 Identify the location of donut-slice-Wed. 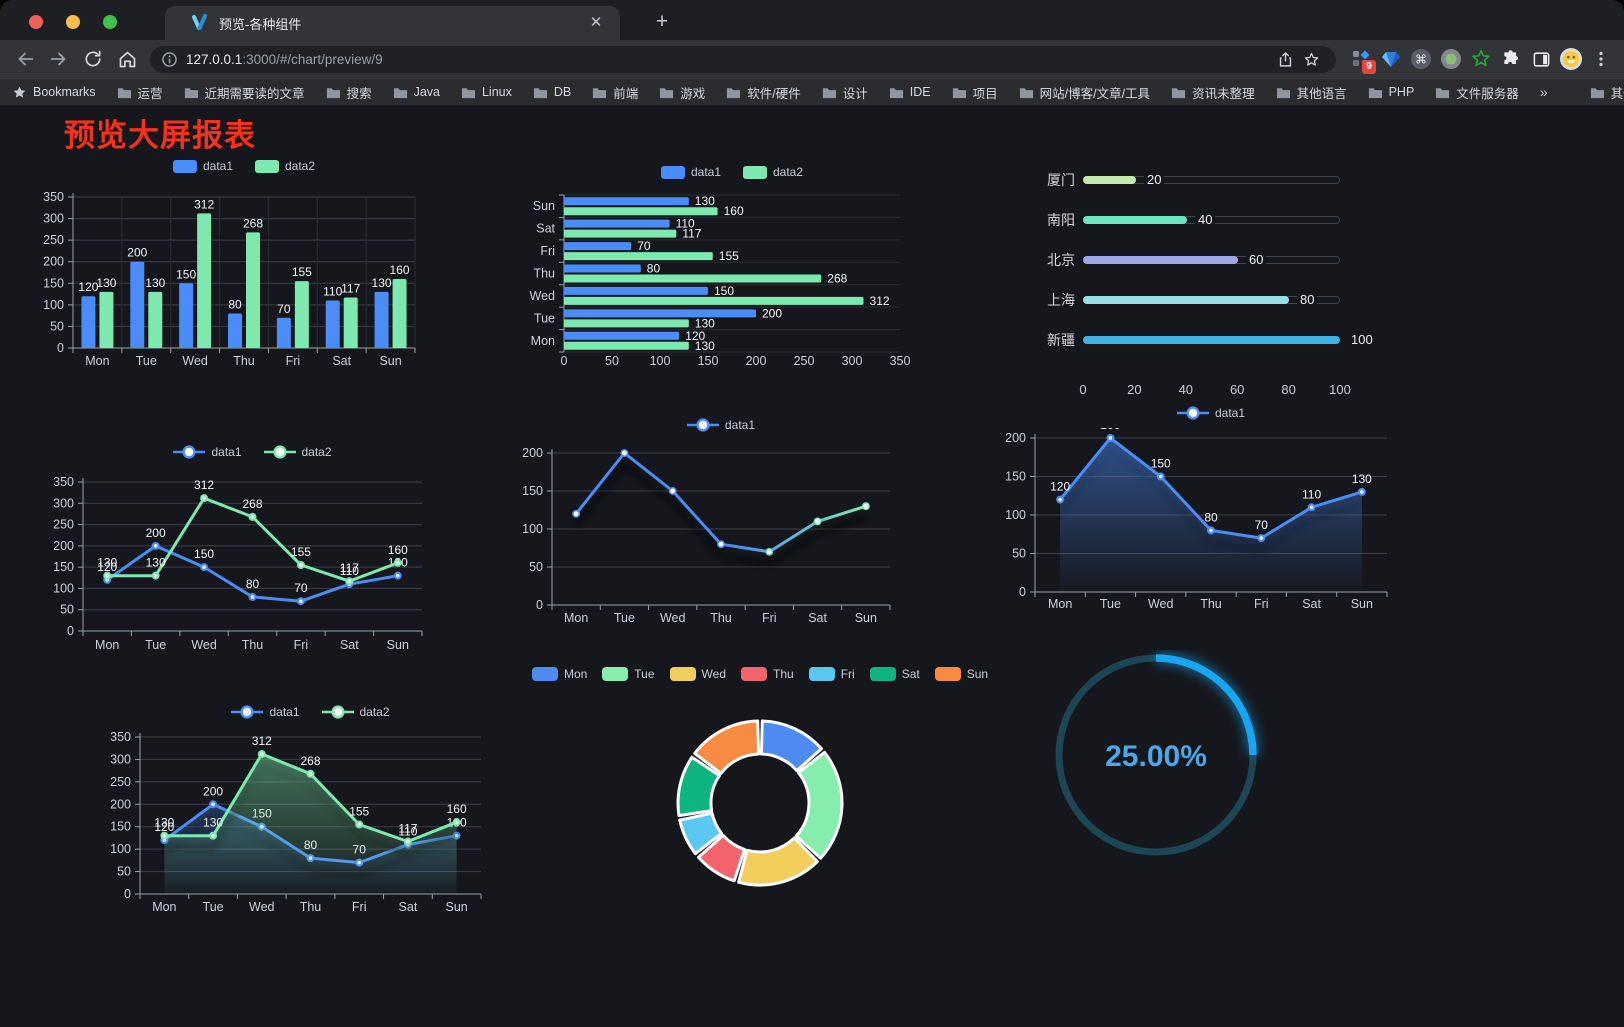
(778, 861).